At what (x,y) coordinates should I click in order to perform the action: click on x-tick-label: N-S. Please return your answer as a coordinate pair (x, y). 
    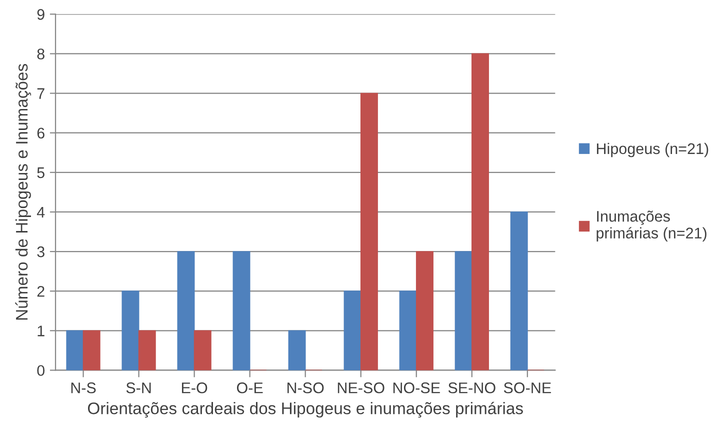
    Looking at the image, I should click on (83, 388).